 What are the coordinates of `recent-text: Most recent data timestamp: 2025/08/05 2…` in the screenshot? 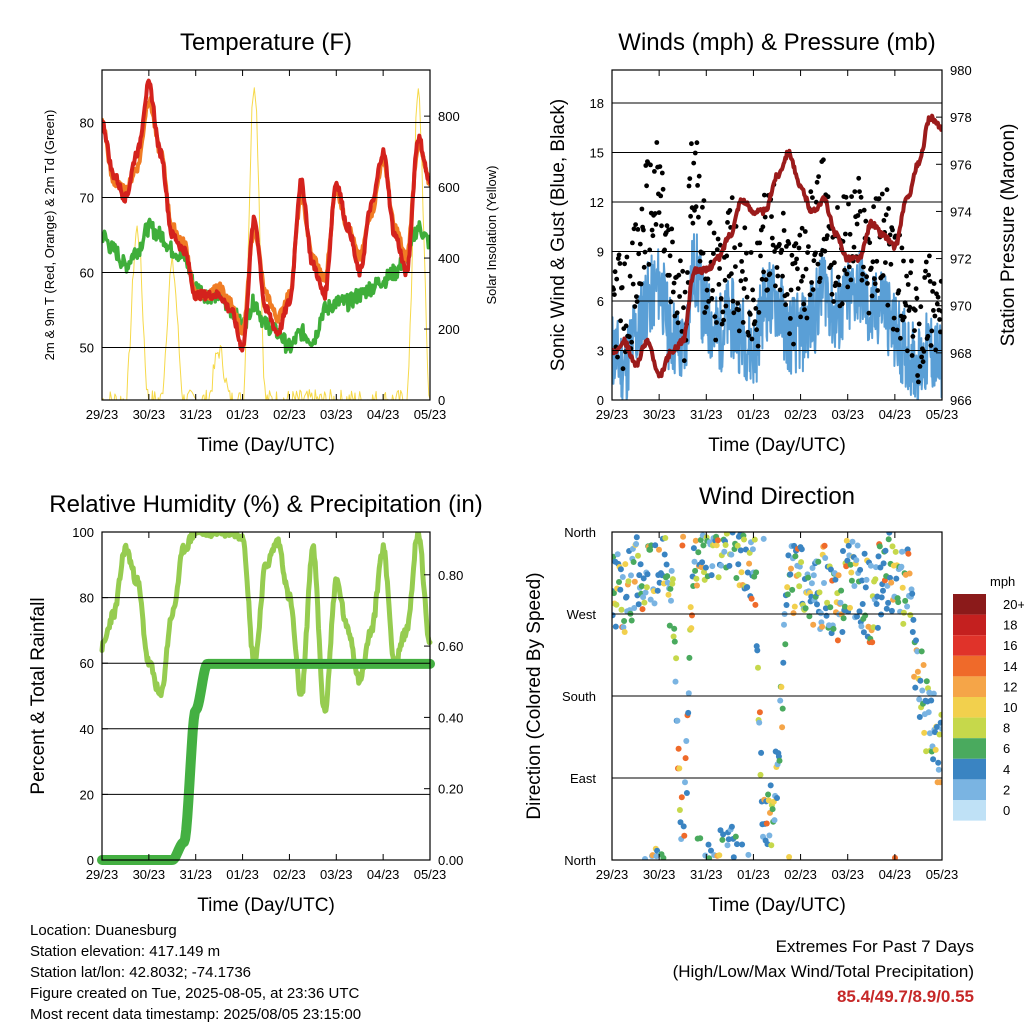 It's located at (196, 1014).